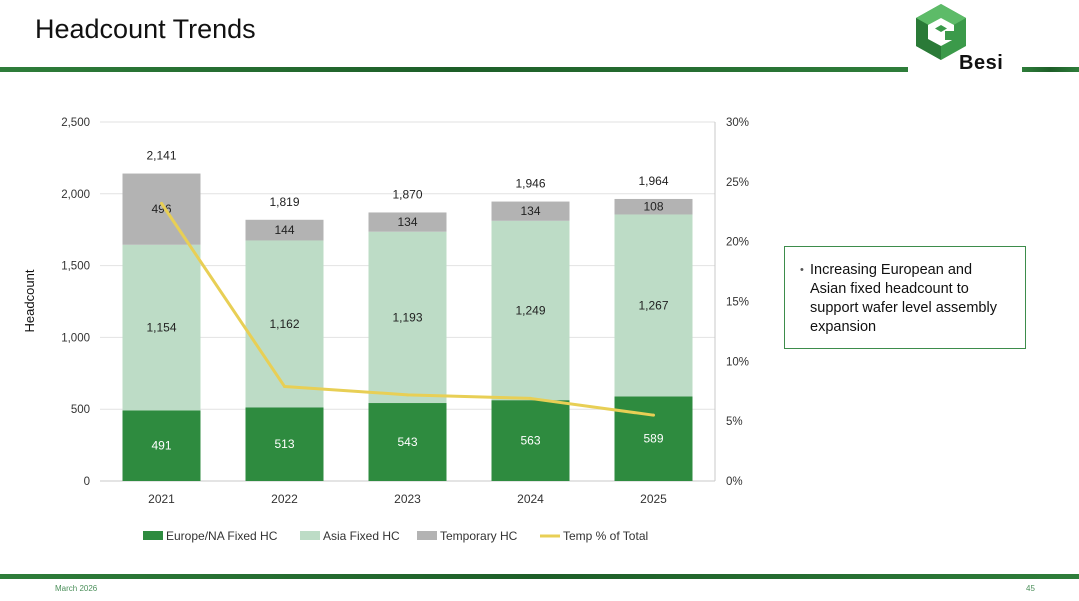  What do you see at coordinates (737, 303) in the screenshot?
I see `y2-tick-label: 15%` at bounding box center [737, 303].